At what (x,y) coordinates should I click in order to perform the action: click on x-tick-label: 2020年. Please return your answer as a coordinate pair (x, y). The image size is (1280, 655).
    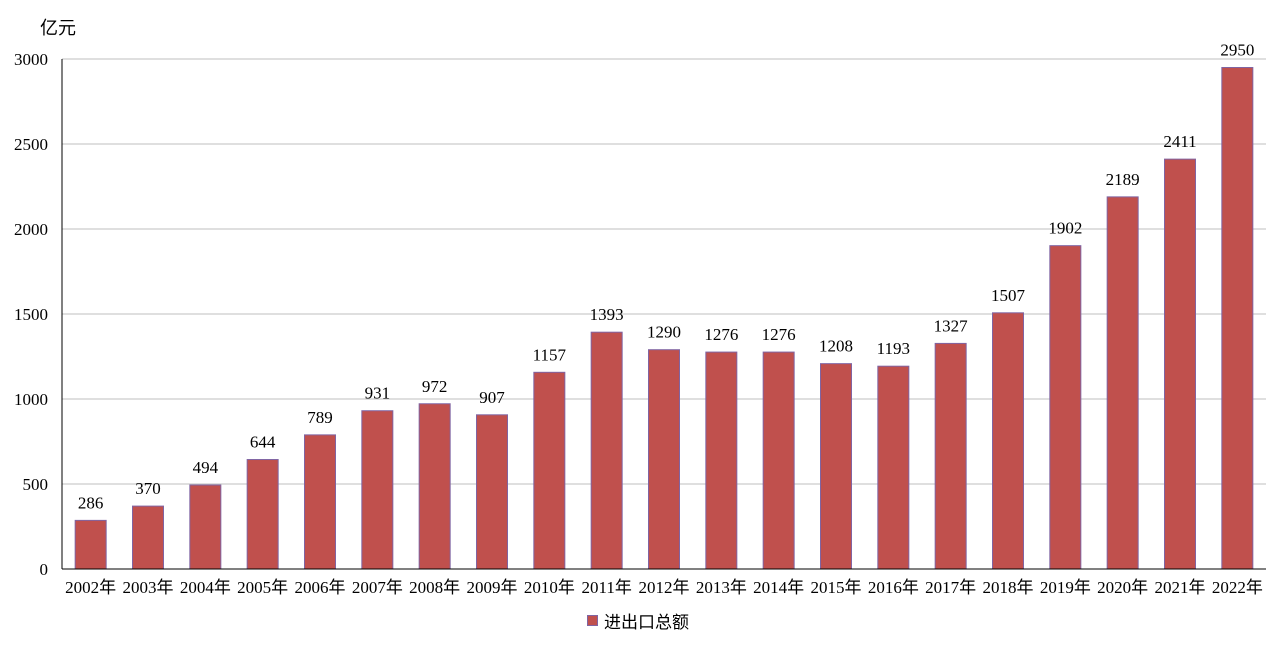
    Looking at the image, I should click on (1122, 587).